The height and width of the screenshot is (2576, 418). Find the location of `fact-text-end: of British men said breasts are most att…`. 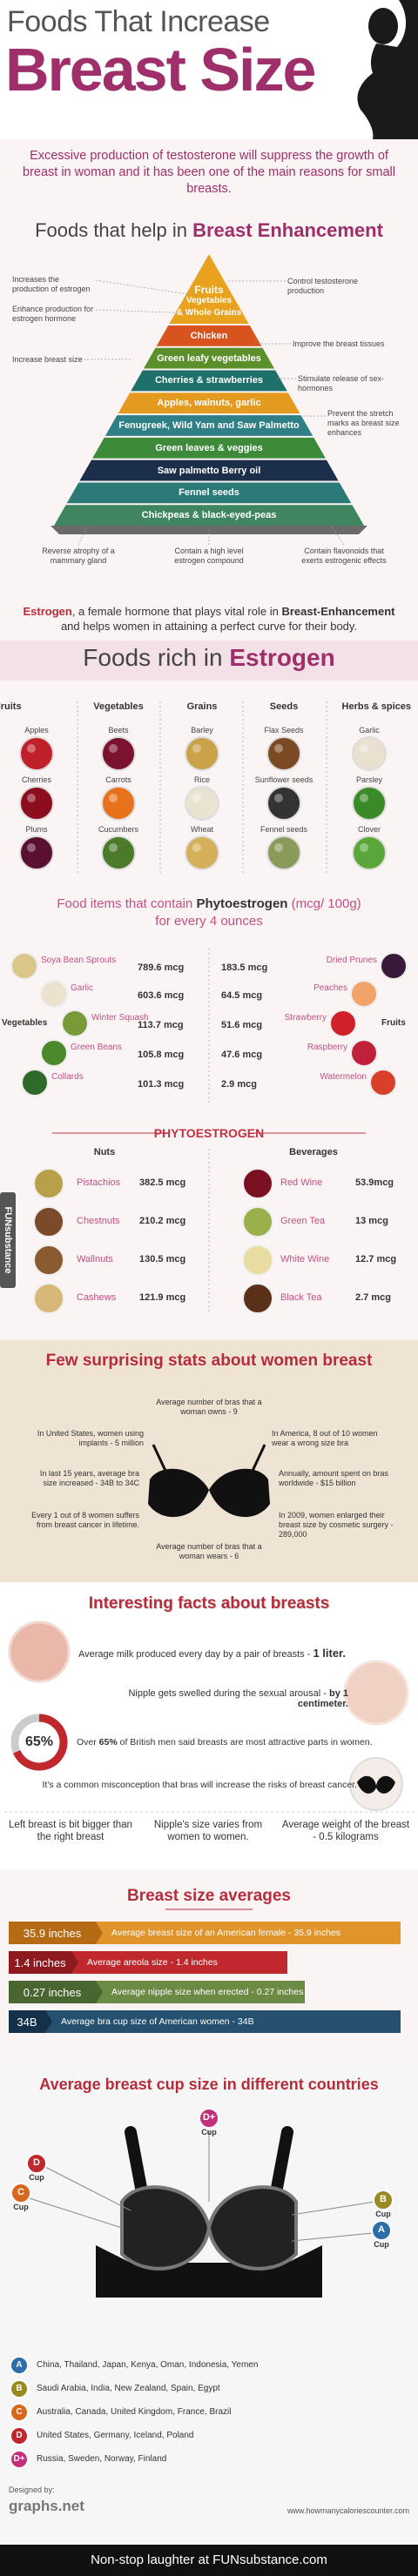

fact-text-end: of British men said breasts are most att… is located at coordinates (245, 1742).